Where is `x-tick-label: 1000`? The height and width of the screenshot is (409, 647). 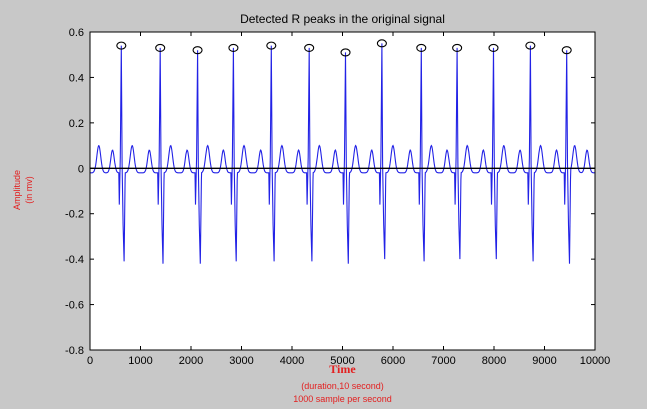
x-tick-label: 1000 is located at coordinates (140, 361).